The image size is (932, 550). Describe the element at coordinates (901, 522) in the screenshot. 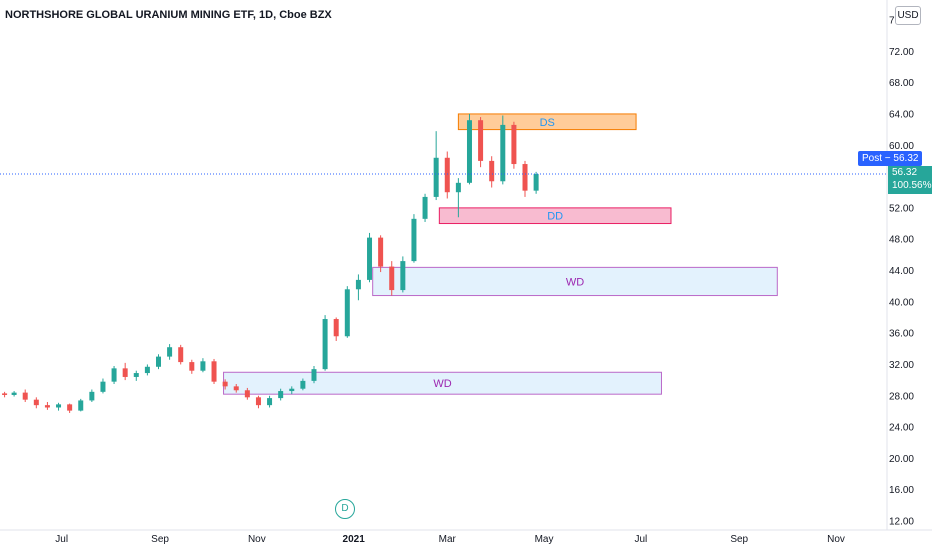

I see `y-tick-label: 12.00` at that location.